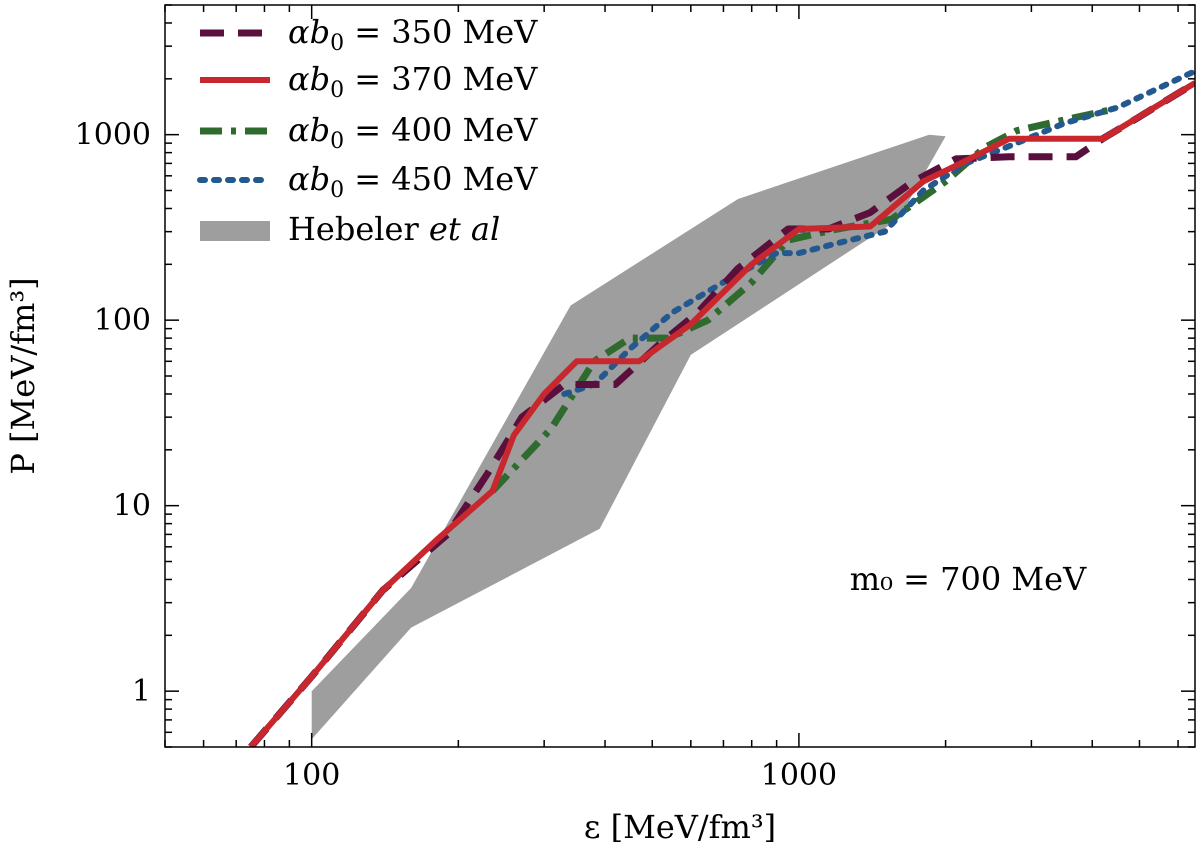  Describe the element at coordinates (413, 132) in the screenshot. I see `legend-label-400: αb0 = 400 MeV` at that location.